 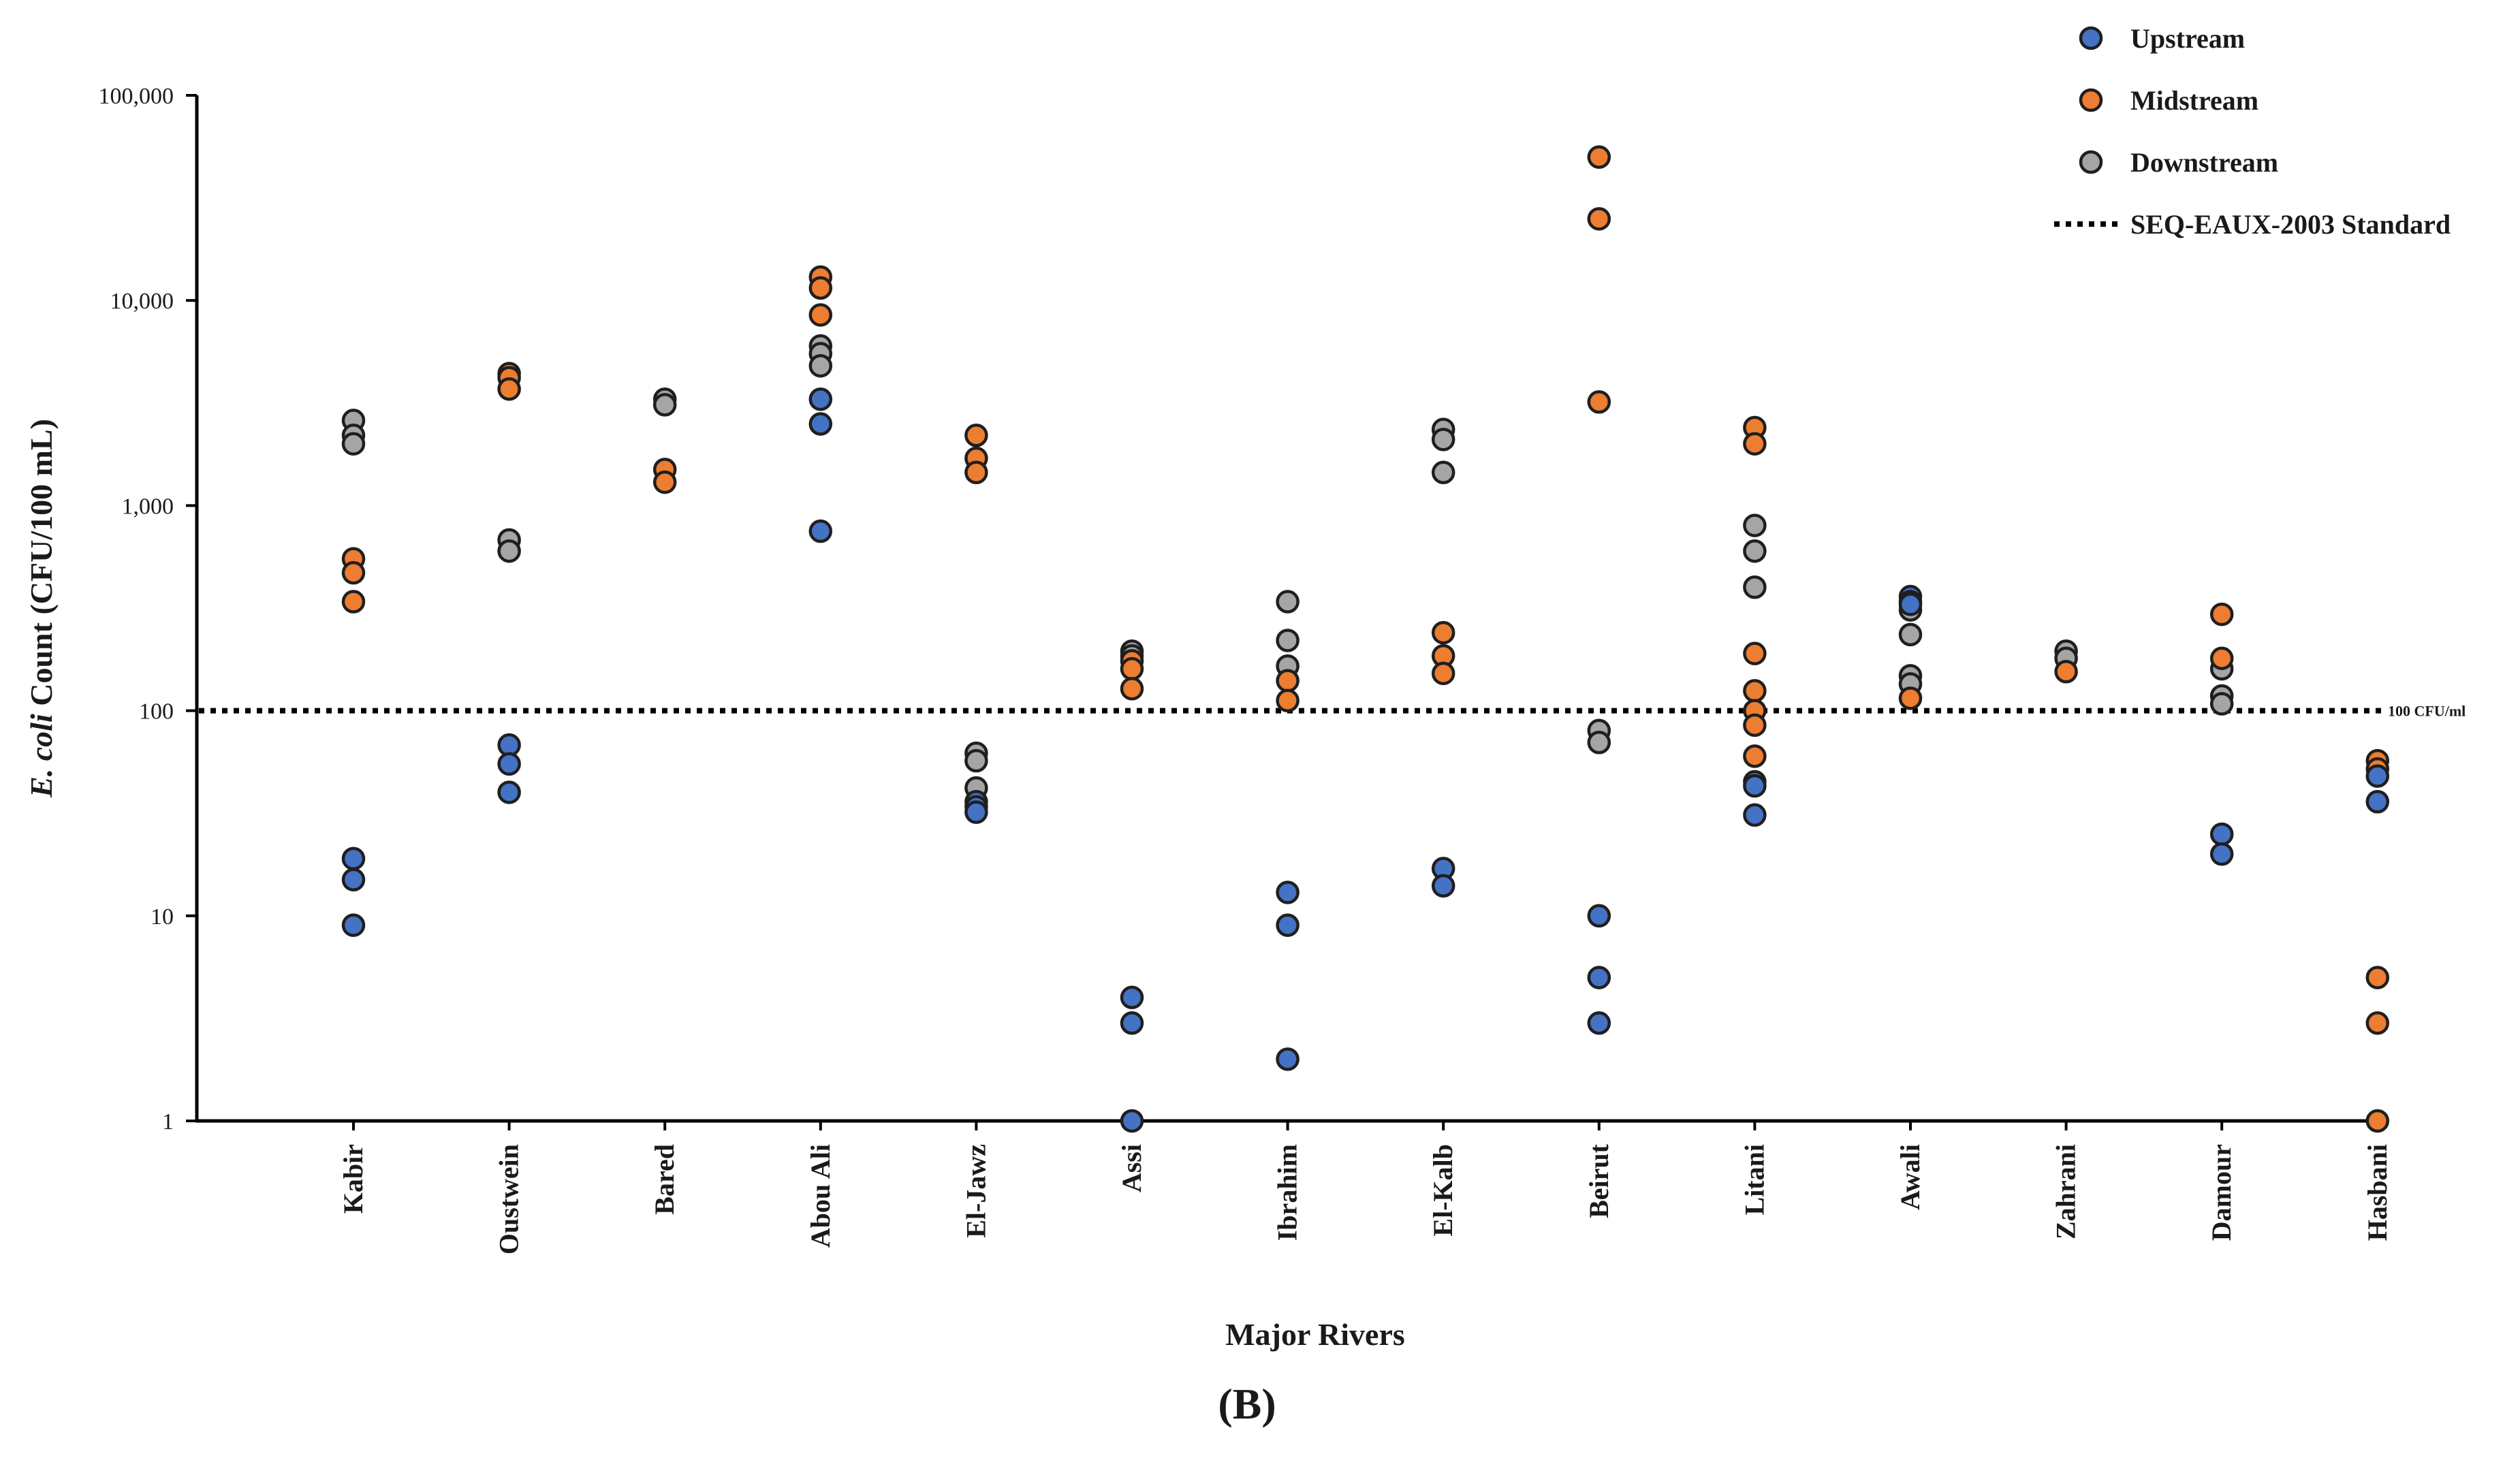 I want to click on y-axis-title-rest: Count (CFU/100 mL), so click(x=41, y=566).